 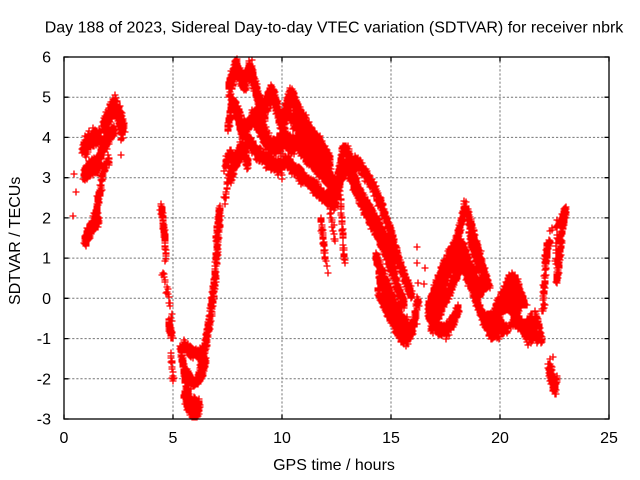 What do you see at coordinates (44, 379) in the screenshot?
I see `svg-text: -2` at bounding box center [44, 379].